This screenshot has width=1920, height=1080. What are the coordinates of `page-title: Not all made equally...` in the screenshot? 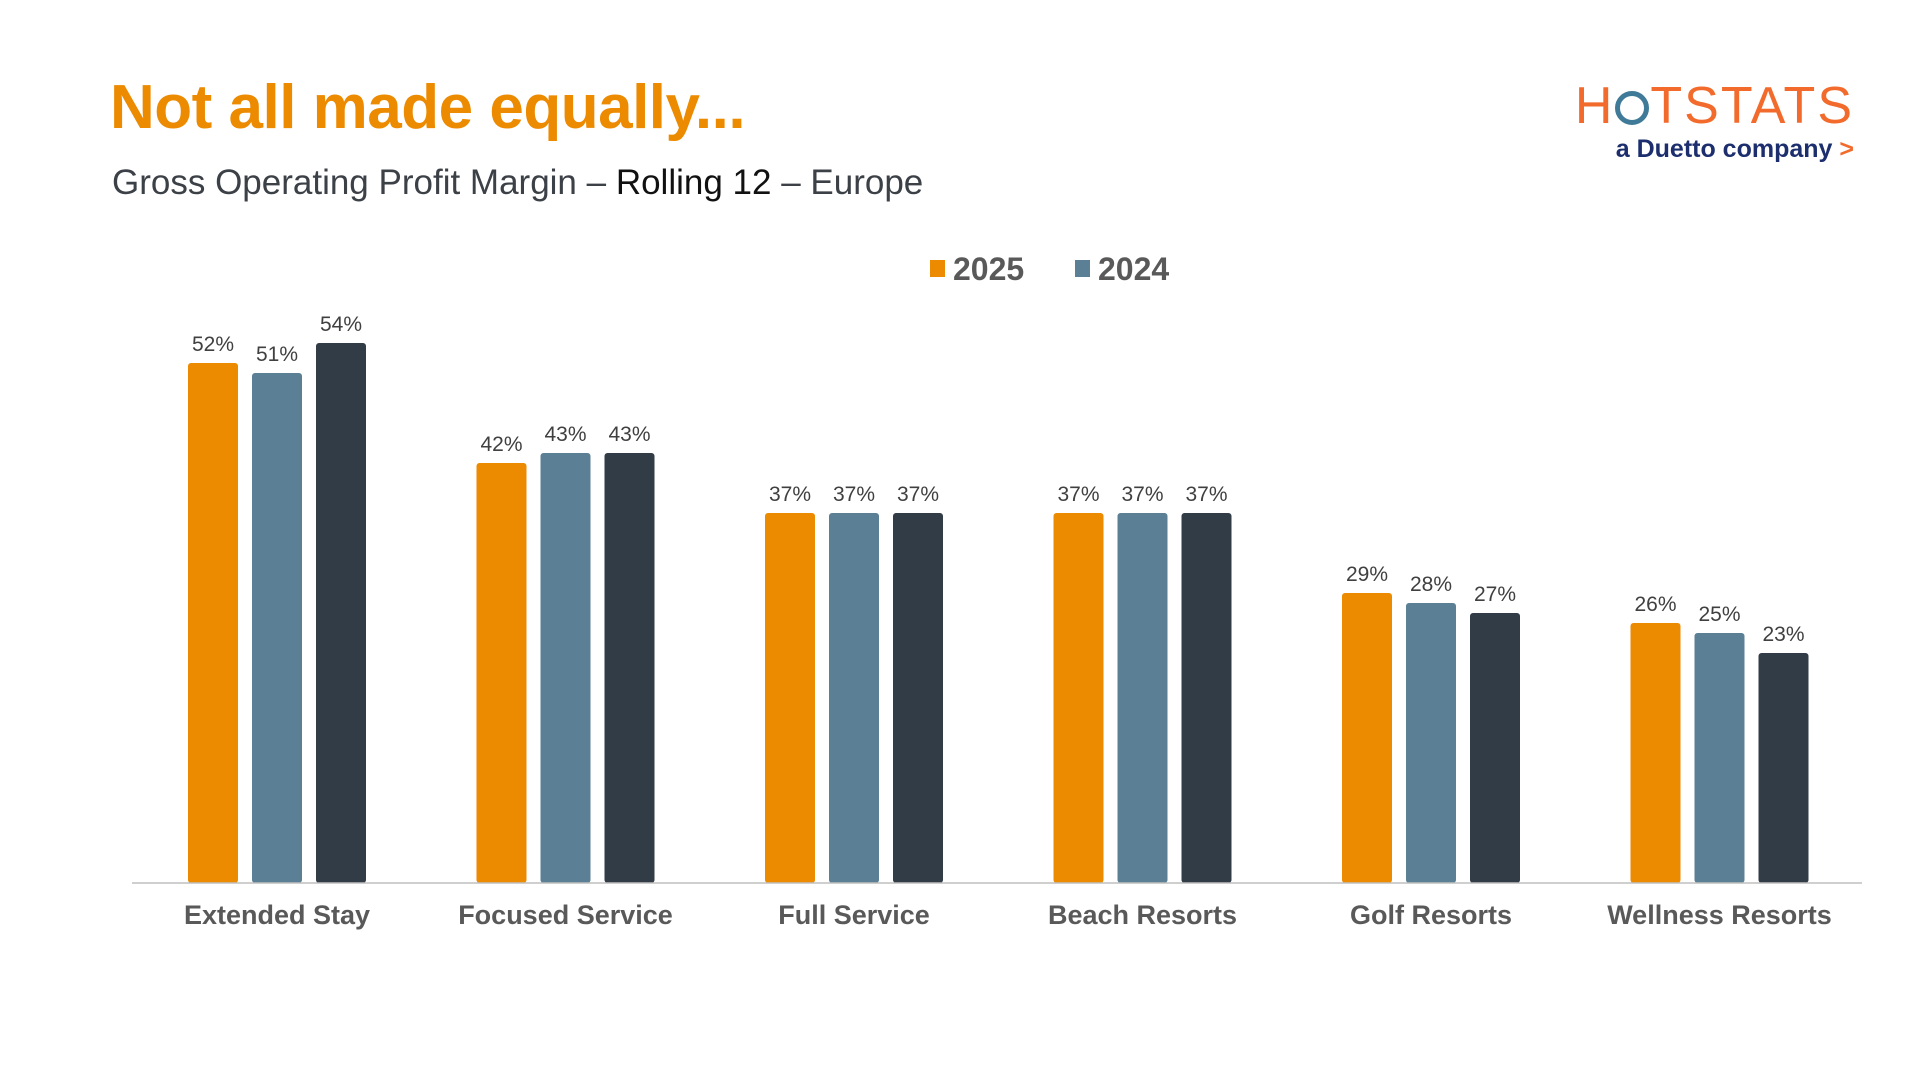 It's located at (428, 107).